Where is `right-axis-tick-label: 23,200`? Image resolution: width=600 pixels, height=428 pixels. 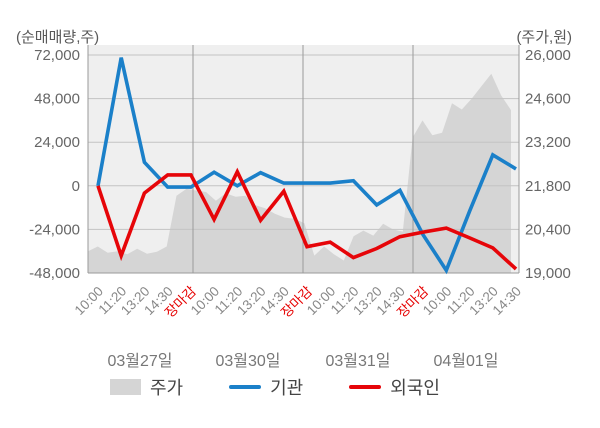
right-axis-tick-label: 23,200 is located at coordinates (548, 142).